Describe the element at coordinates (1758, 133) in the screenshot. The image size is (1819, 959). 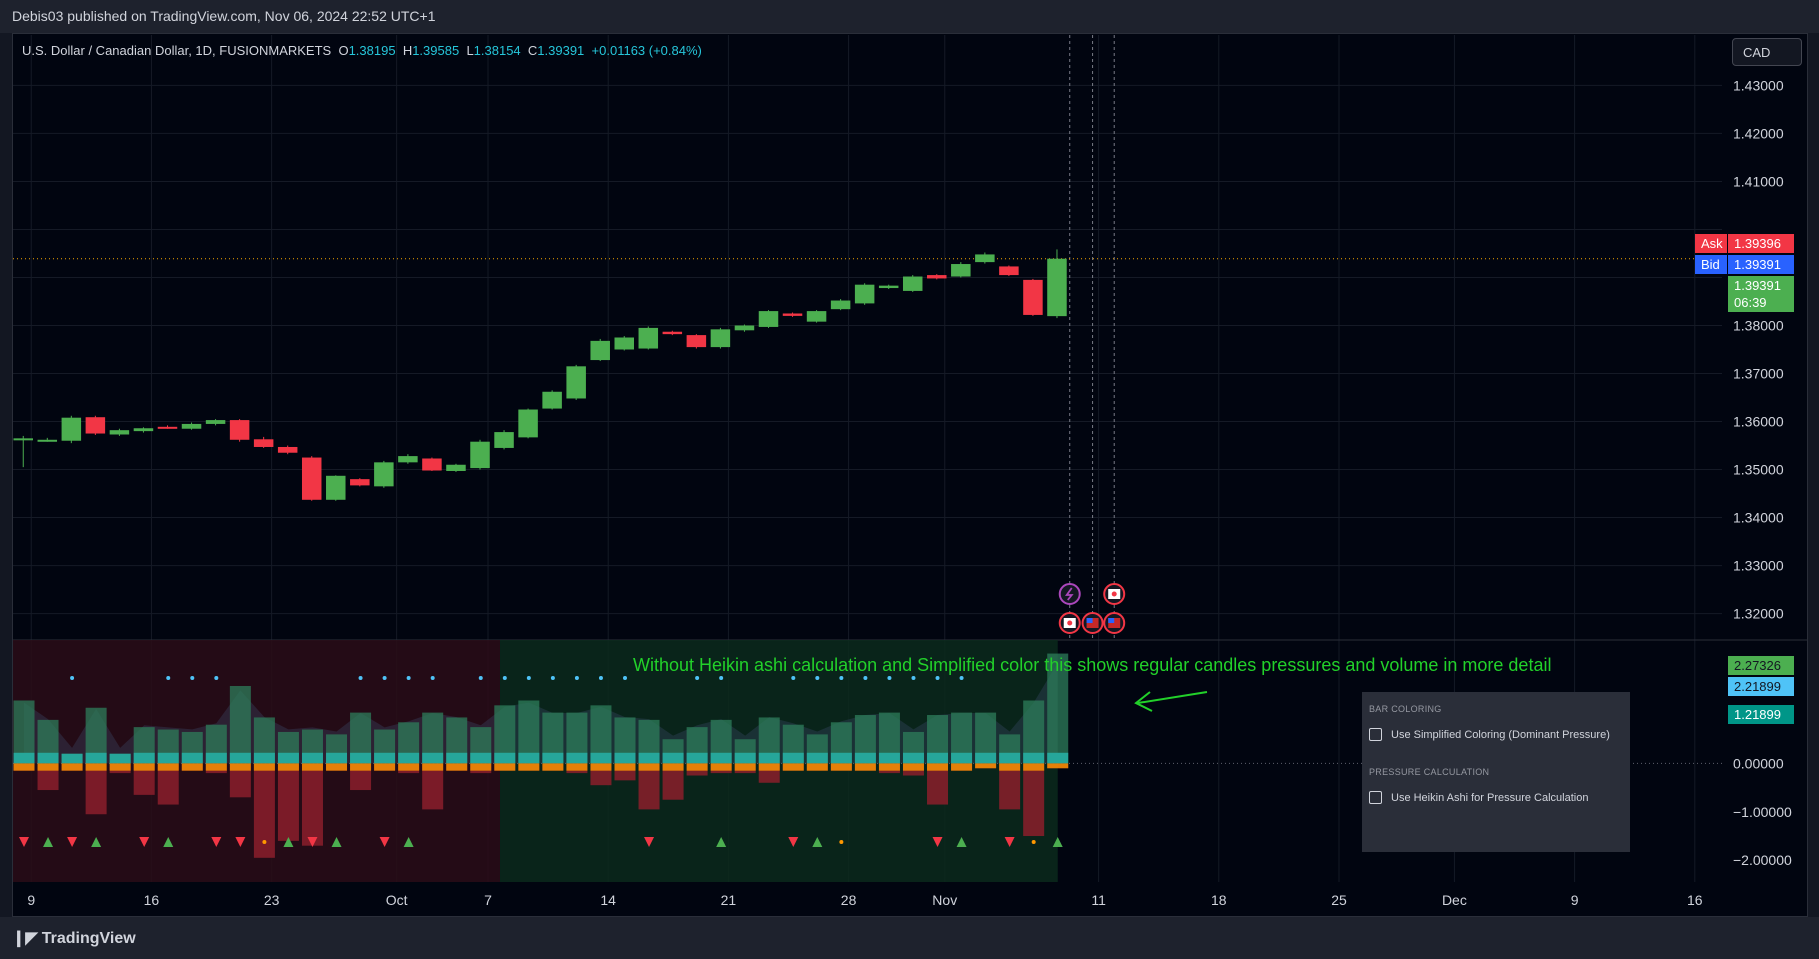
I see `price-axis-label: 1.42000` at that location.